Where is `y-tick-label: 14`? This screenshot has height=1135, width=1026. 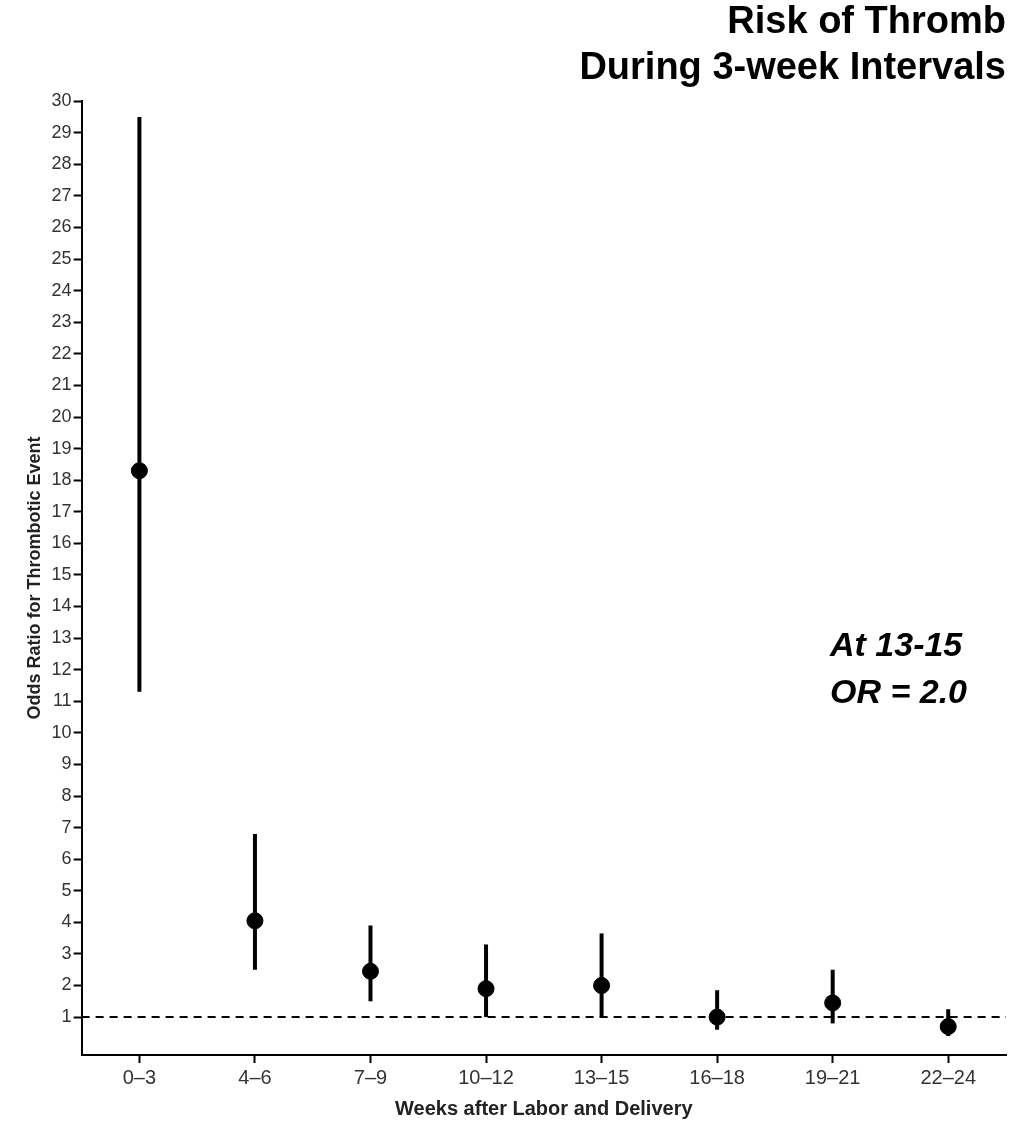 y-tick-label: 14 is located at coordinates (61, 605).